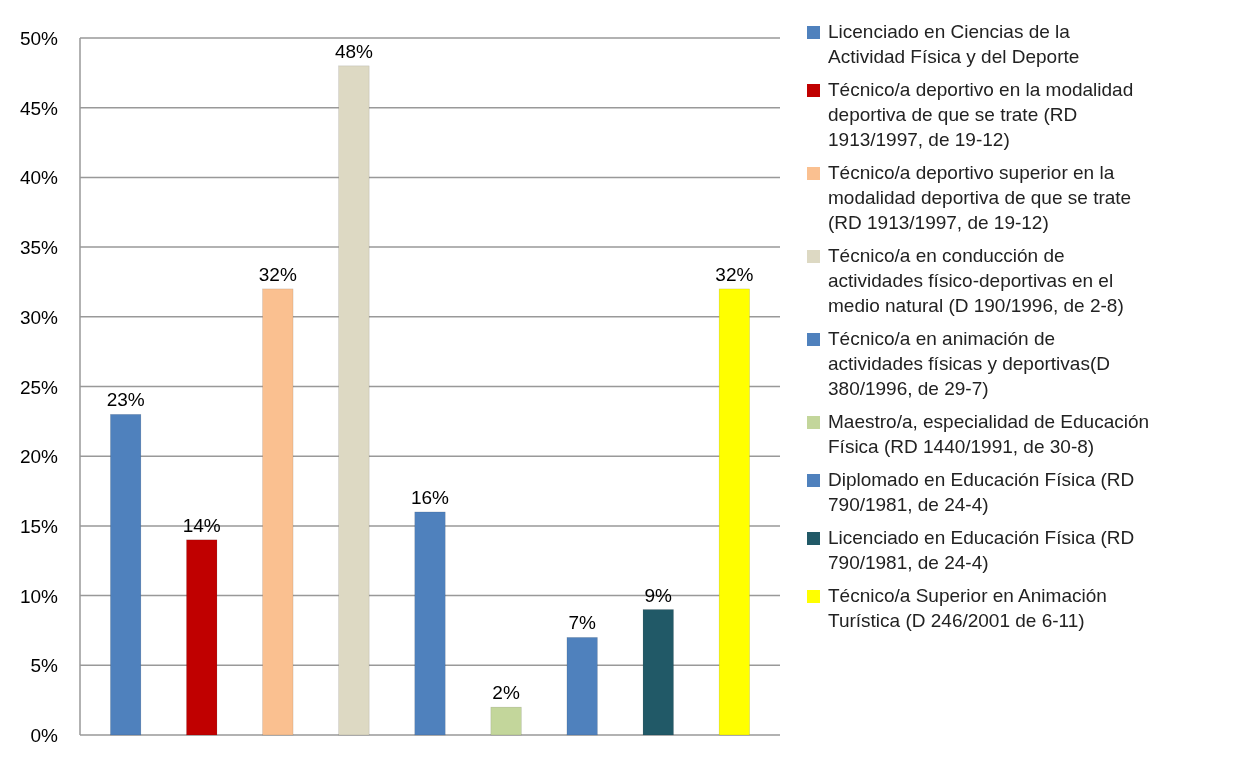  I want to click on legend-label: Técnico/a Superior en Animación Turística (D 246/2001 de 6-11), so click(967, 608).